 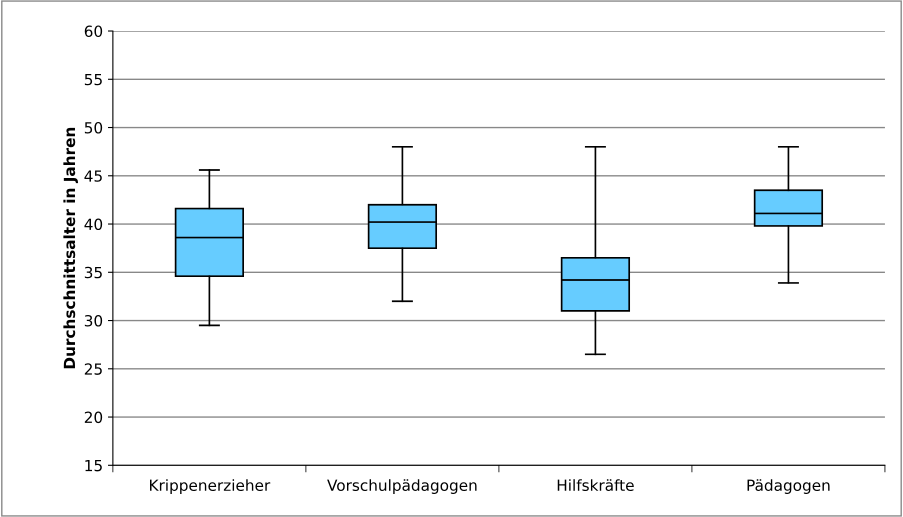 What do you see at coordinates (93, 224) in the screenshot?
I see `y-tick-label: 40` at bounding box center [93, 224].